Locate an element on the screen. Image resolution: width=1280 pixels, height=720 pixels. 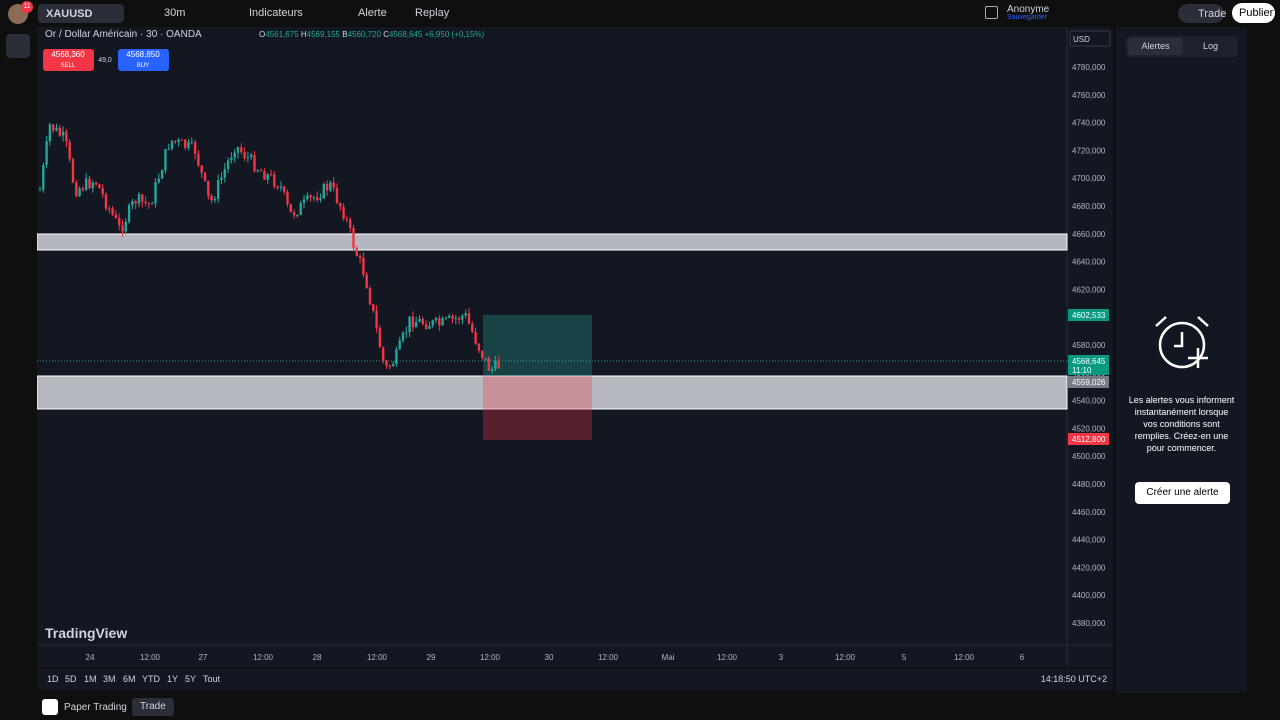
footer-trade: Trade is located at coordinates (153, 707).